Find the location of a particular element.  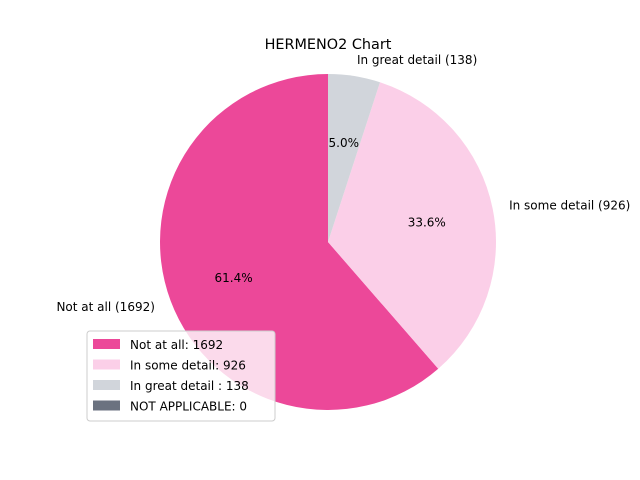

slice-in-some-detail-label: In some detail (926) is located at coordinates (569, 206).